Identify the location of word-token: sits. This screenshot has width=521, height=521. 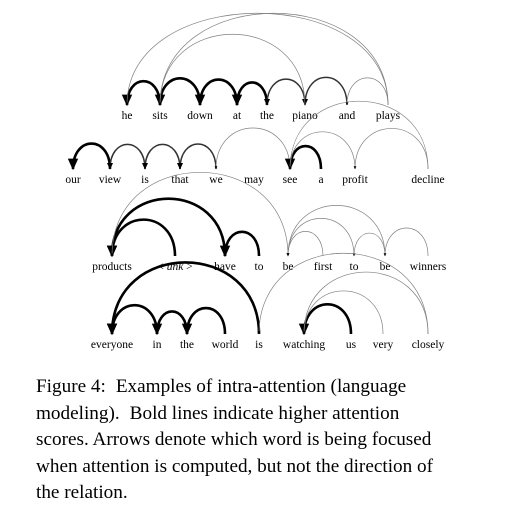
(160, 116).